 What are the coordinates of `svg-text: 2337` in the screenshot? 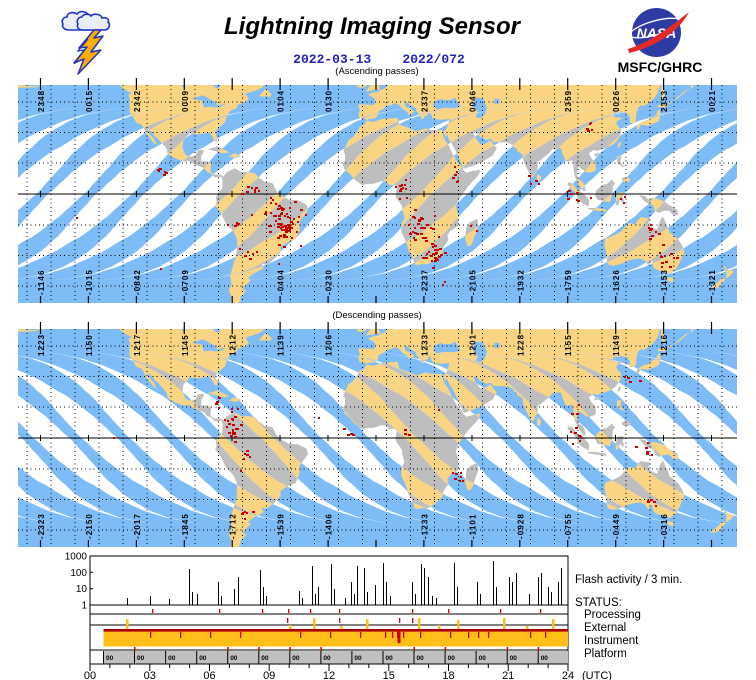 It's located at (424, 101).